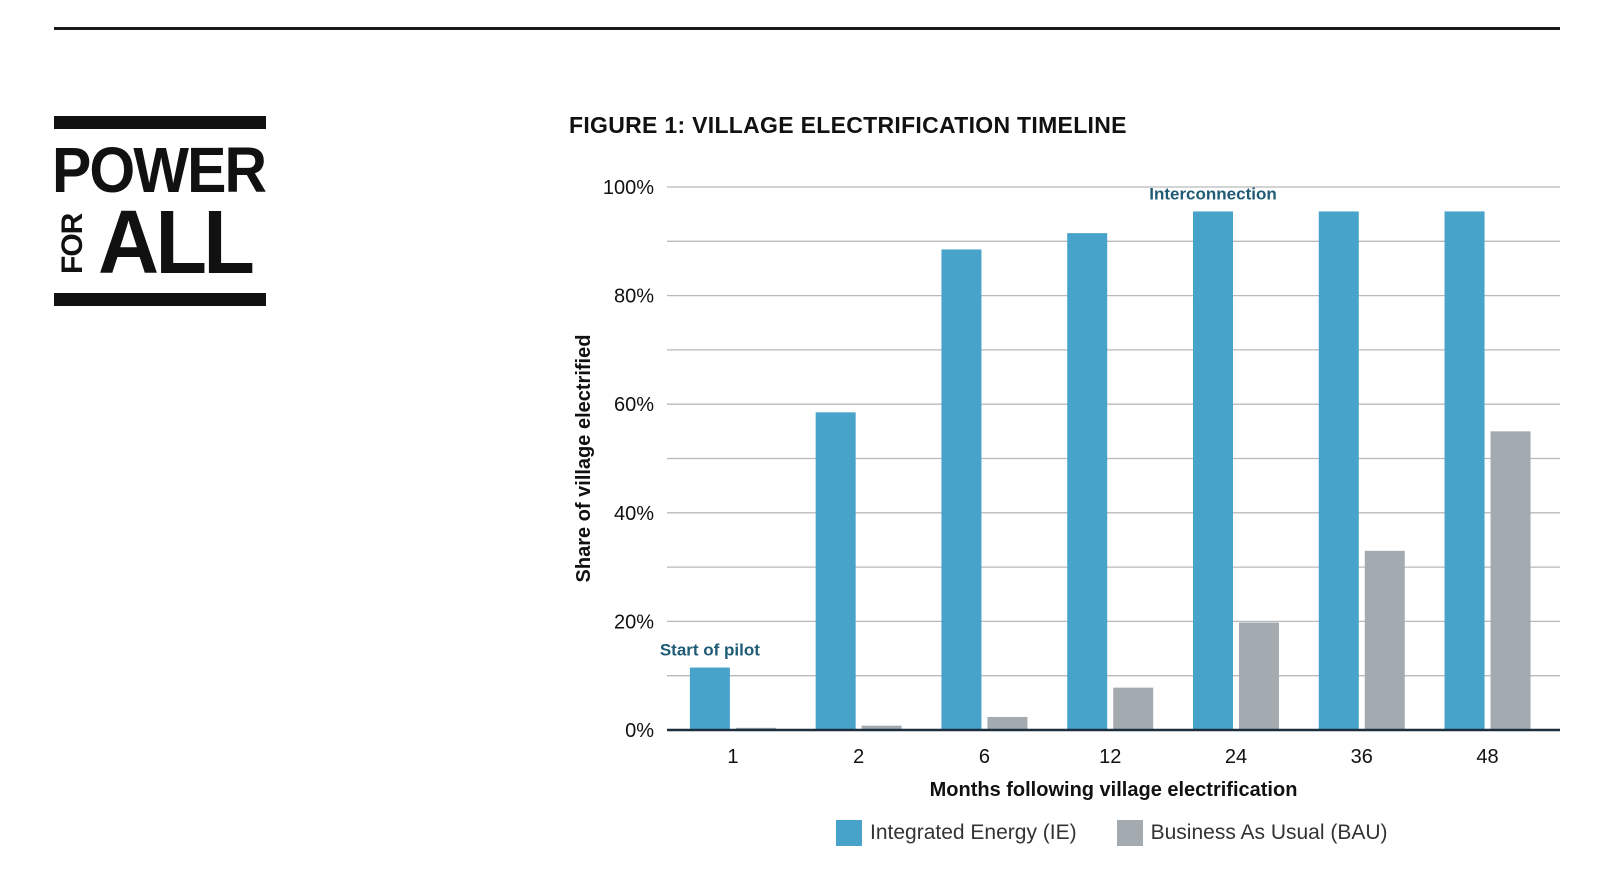 The height and width of the screenshot is (890, 1600). I want to click on power-for-all-logo: POWER FOR ALL, so click(159, 211).